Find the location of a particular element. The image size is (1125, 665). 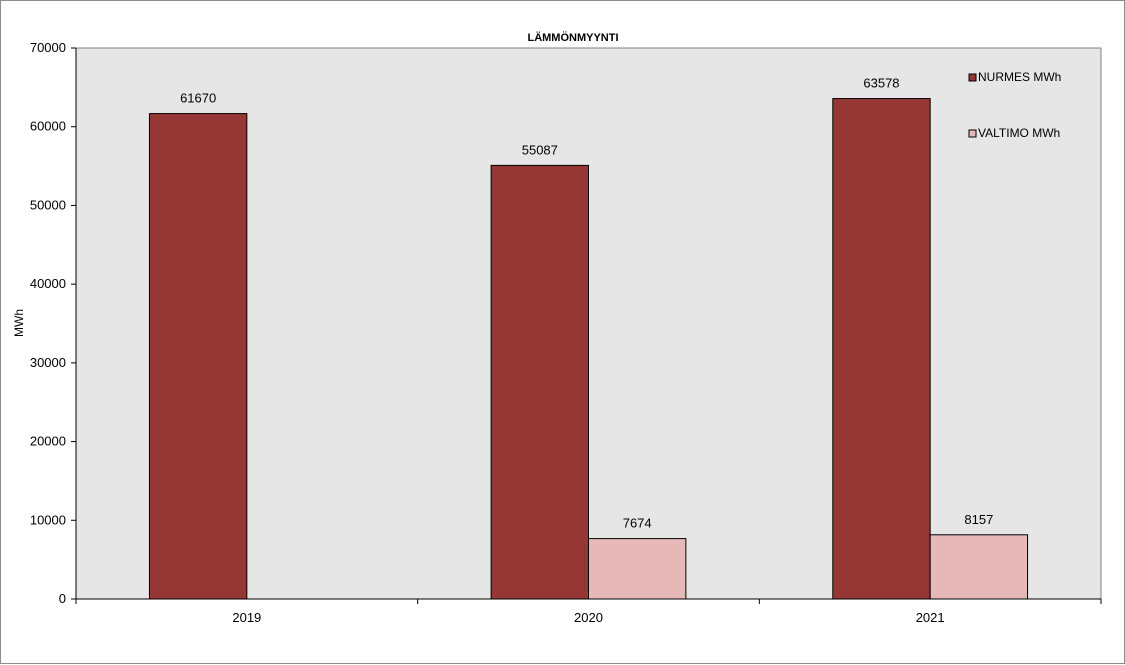

y-tick-label: 20000 is located at coordinates (48, 441).